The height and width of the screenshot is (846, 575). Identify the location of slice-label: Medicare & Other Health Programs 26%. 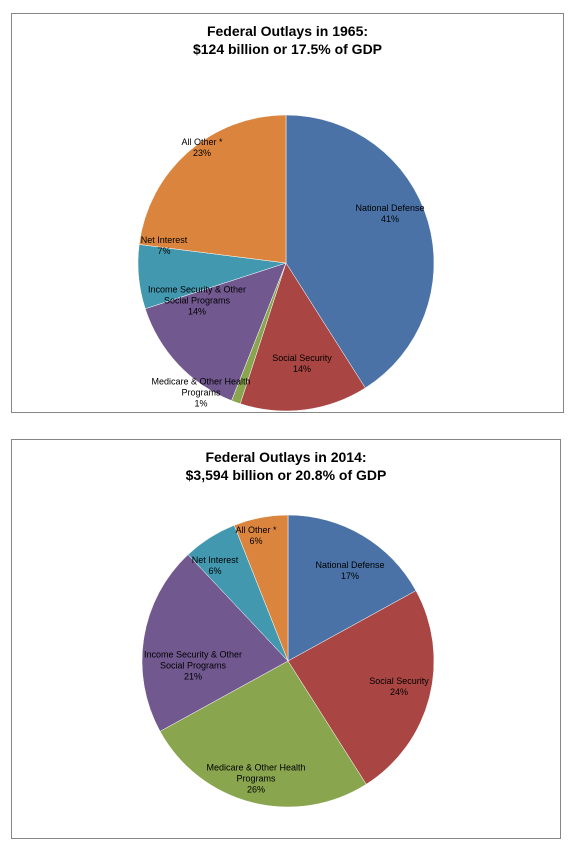
(256, 779).